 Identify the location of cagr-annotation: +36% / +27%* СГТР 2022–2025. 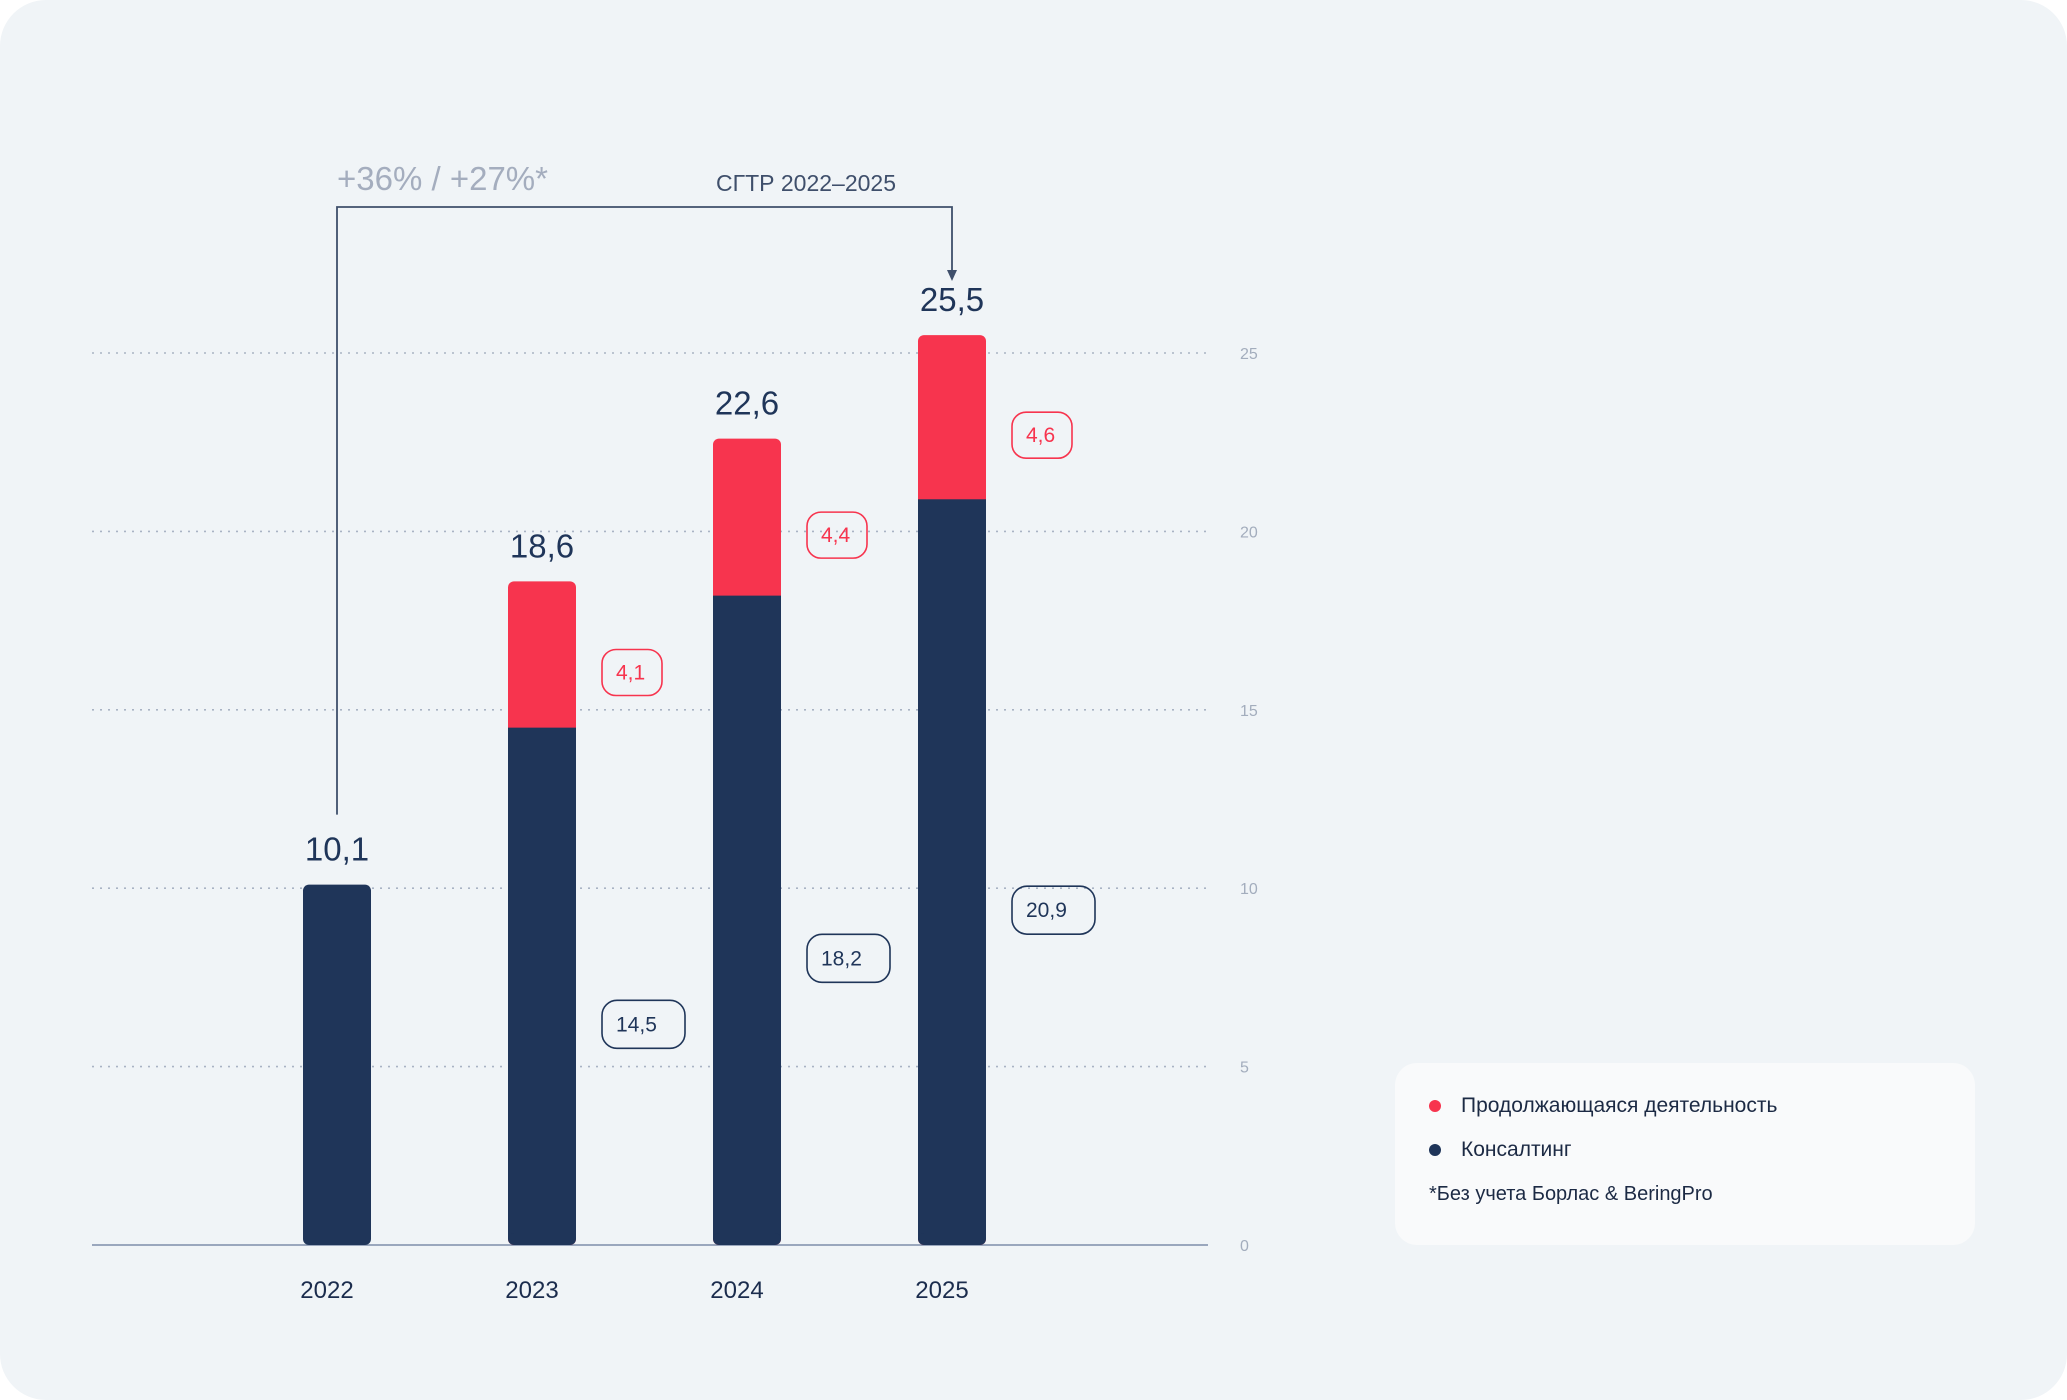
(646, 487).